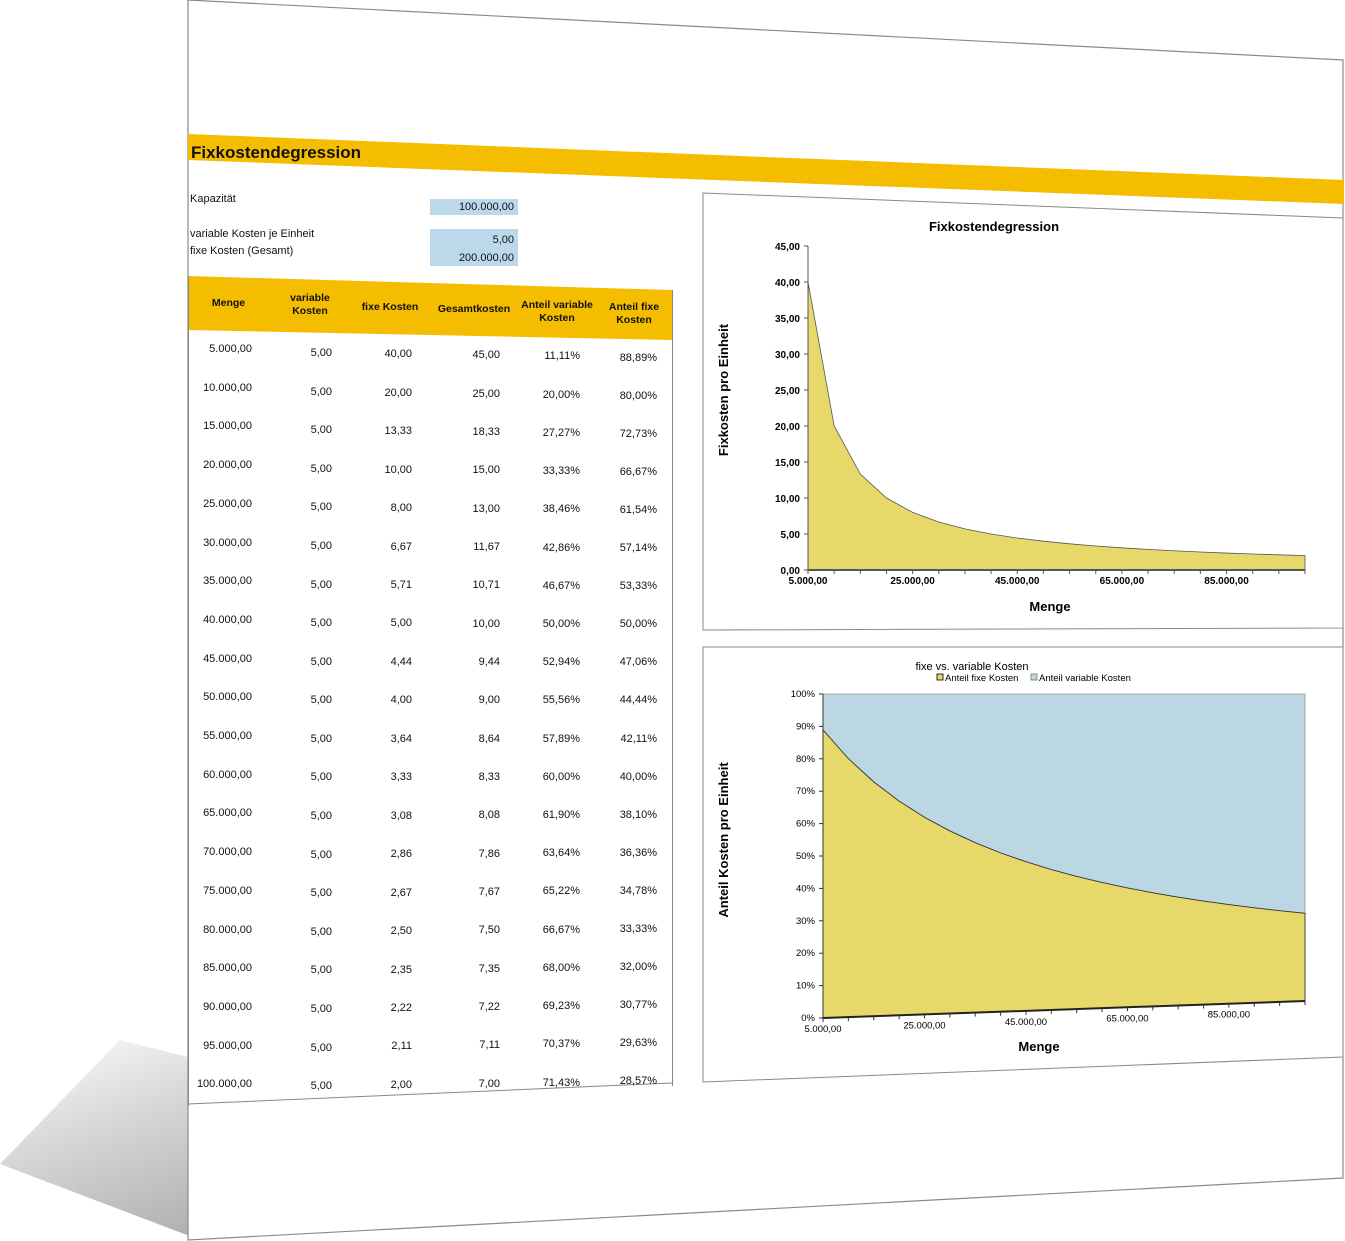 This screenshot has height=1241, width=1345. What do you see at coordinates (227, 426) in the screenshot?
I see `table-cell: 15.000,00` at bounding box center [227, 426].